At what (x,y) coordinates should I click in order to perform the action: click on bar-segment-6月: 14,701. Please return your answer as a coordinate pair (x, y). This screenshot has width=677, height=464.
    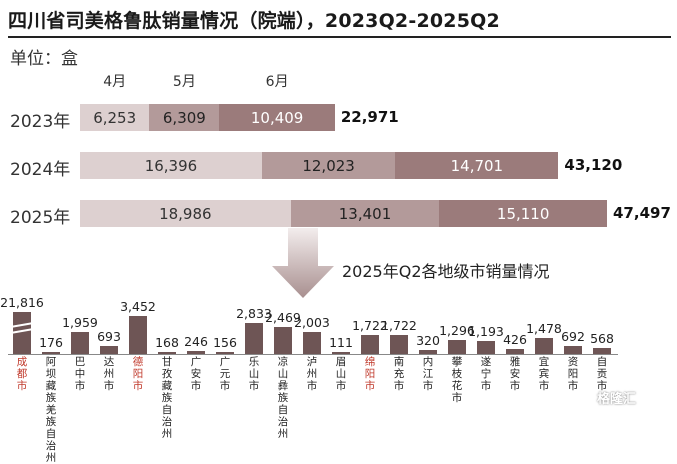
    Looking at the image, I should click on (477, 165).